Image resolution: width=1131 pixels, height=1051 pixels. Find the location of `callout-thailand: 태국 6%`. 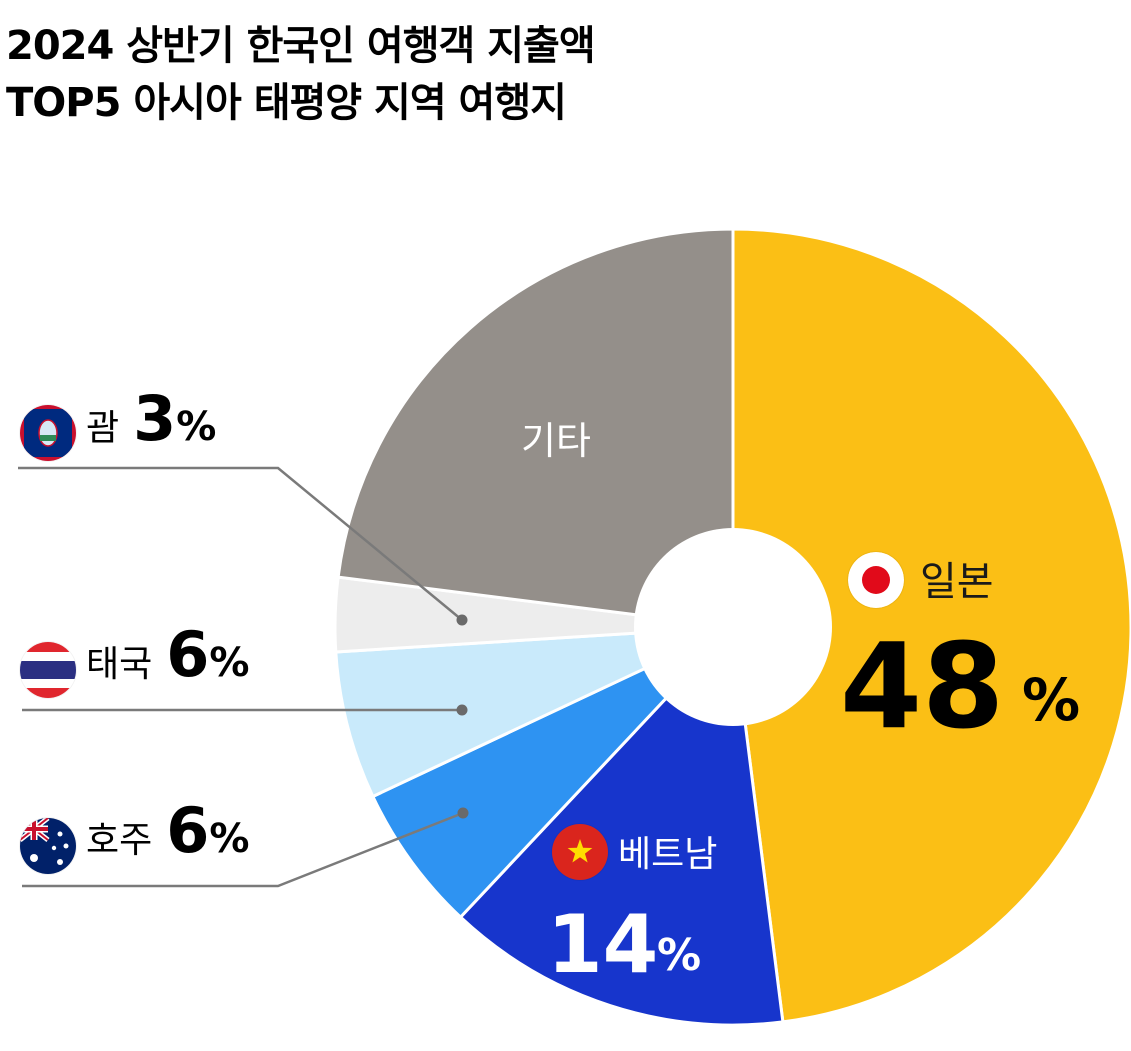

callout-thailand: 태국 6% is located at coordinates (167, 654).